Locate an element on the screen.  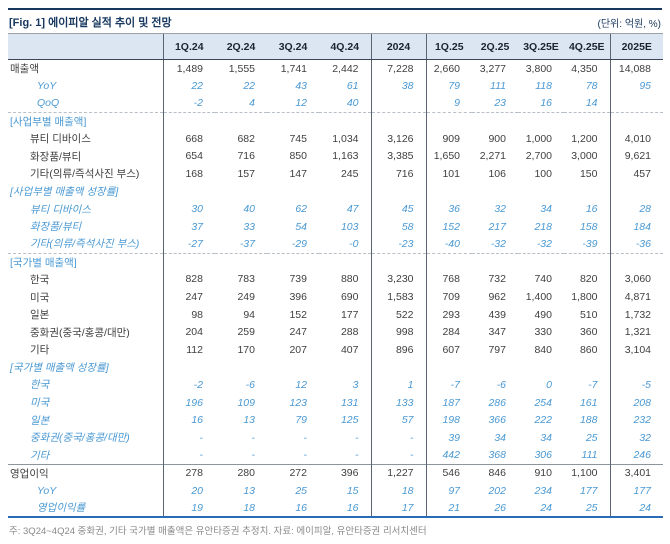
table-row: 기타 112 170 207 407 896 607 797 840 860 3,104 is located at coordinates (335, 350).